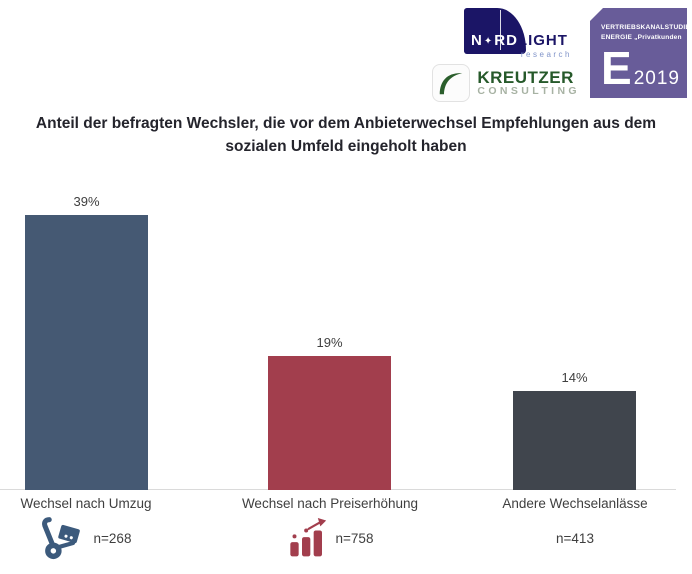 The width and height of the screenshot is (692, 574). I want to click on category-group-andere: Andere Wechselanlässe n=413, so click(571, 528).